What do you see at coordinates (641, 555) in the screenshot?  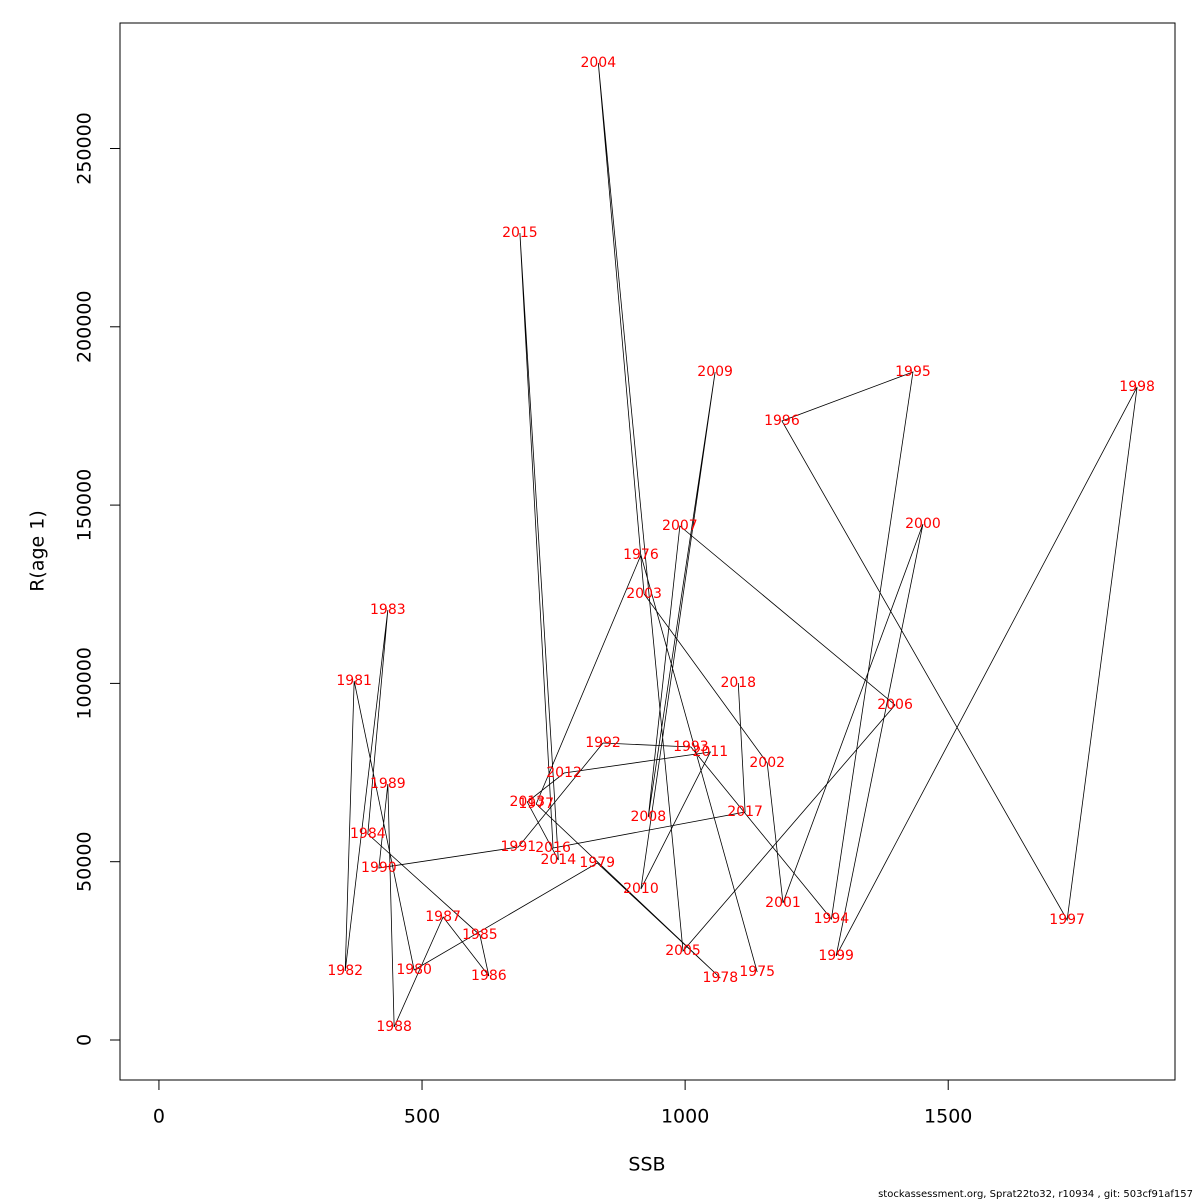 I see `point-label: 1976` at bounding box center [641, 555].